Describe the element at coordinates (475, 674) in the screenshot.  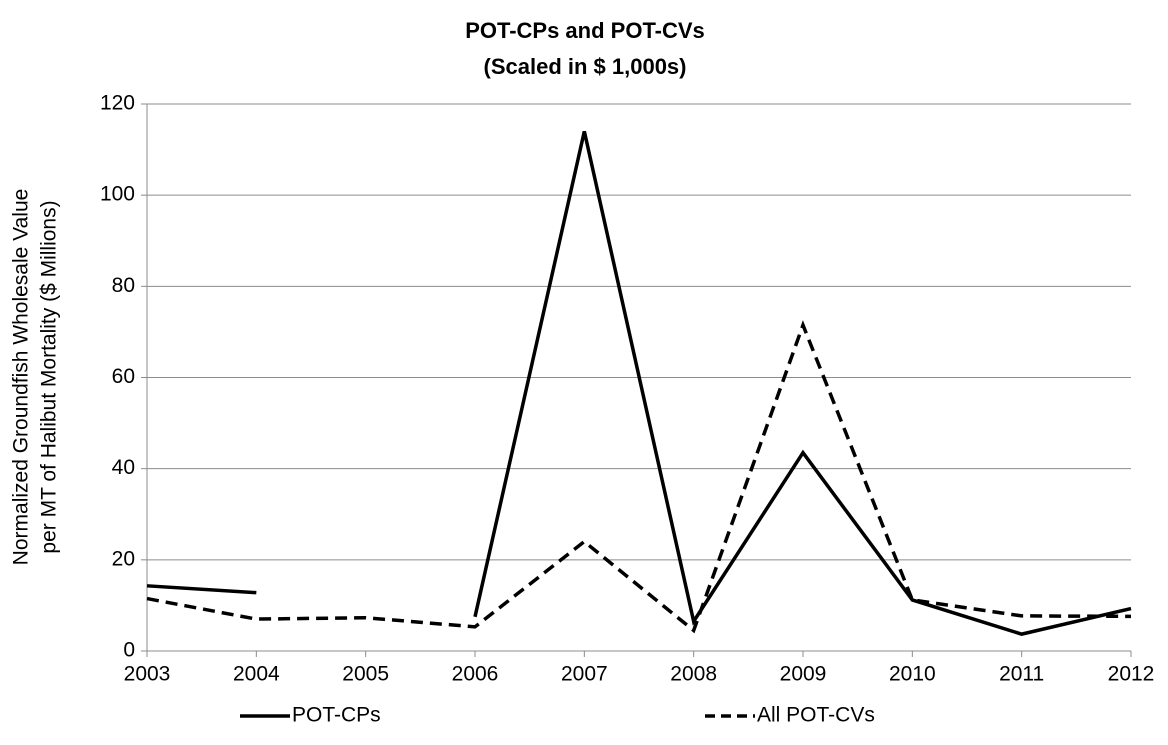
I see `x-tick-label: 2006` at that location.